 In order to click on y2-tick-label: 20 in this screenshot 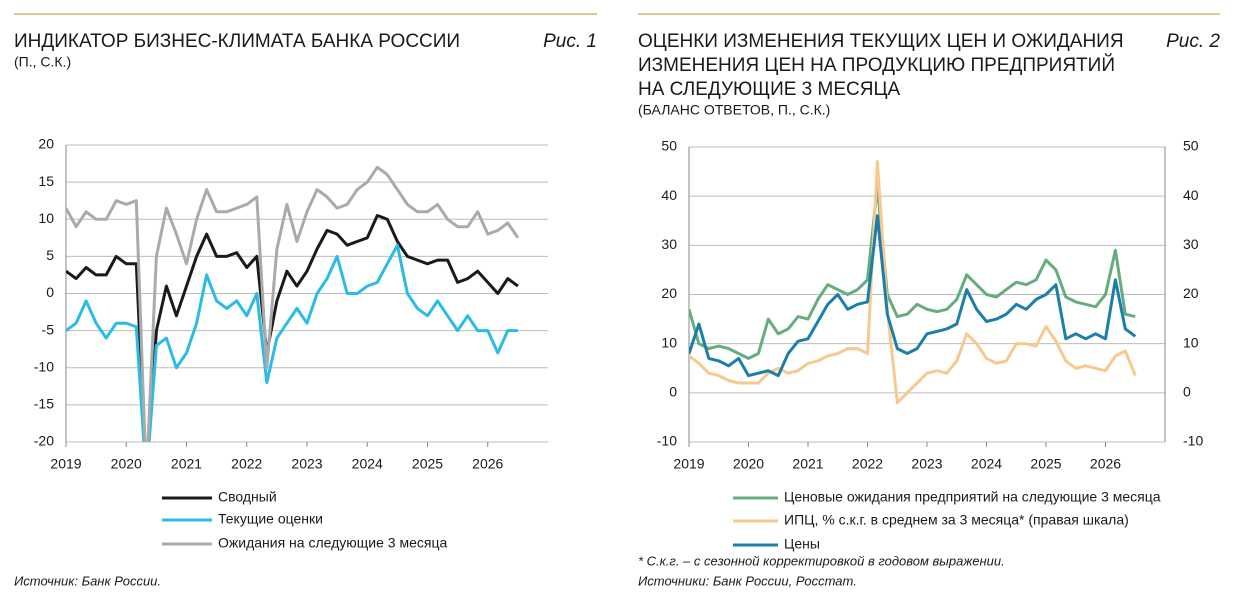, I will do `click(1191, 293)`.